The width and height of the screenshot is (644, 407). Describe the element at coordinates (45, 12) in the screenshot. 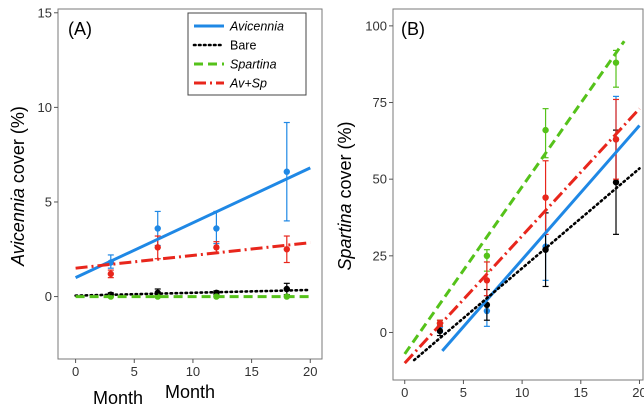

I see `y-tick-label: 15` at that location.